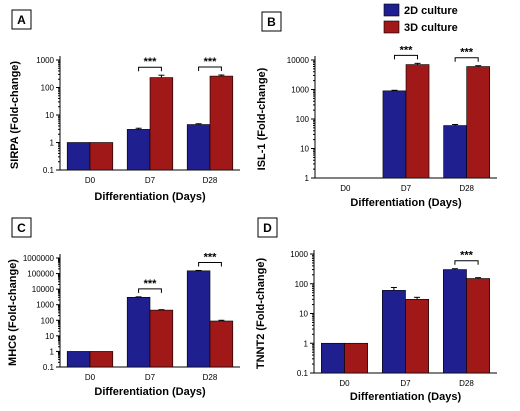 This screenshot has width=520, height=411. What do you see at coordinates (391, 27) in the screenshot?
I see `legend-swatch-3d` at bounding box center [391, 27].